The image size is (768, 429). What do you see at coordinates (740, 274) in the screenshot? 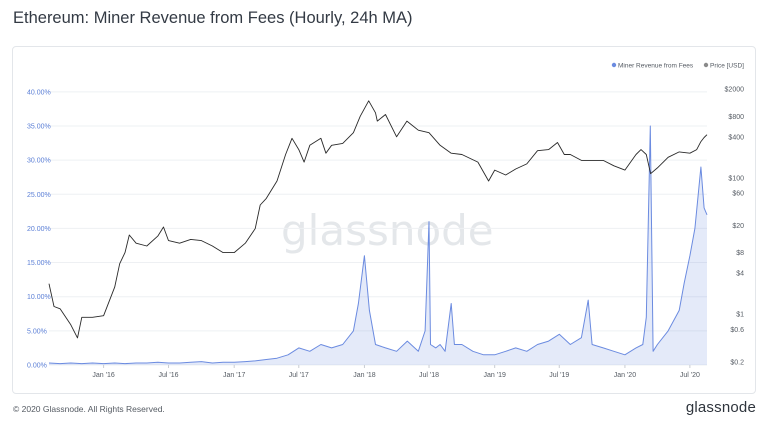
I see `right-tick-label: $4` at bounding box center [740, 274].